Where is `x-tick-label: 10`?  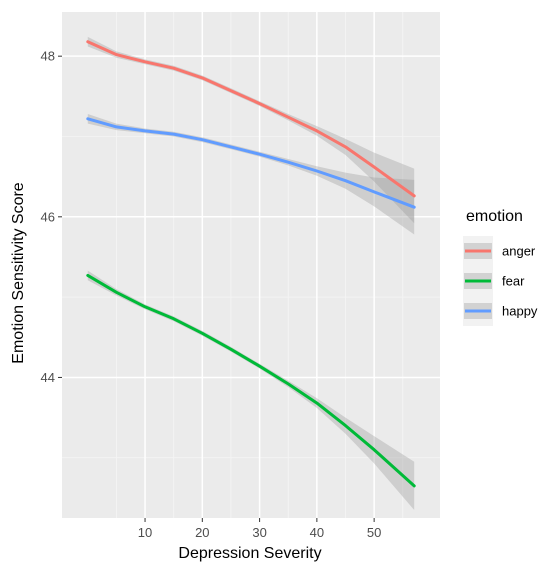 x-tick-label: 10 is located at coordinates (145, 532).